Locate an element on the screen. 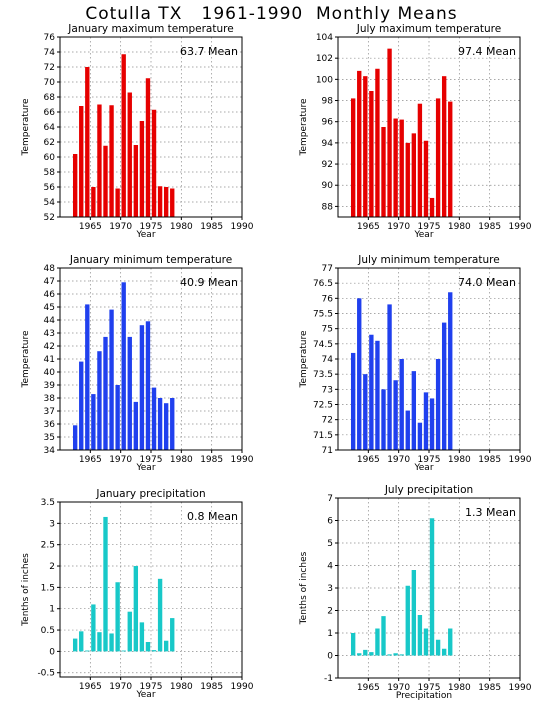 This screenshot has height=711, width=543. x-tick-label: 1985 is located at coordinates (489, 227).